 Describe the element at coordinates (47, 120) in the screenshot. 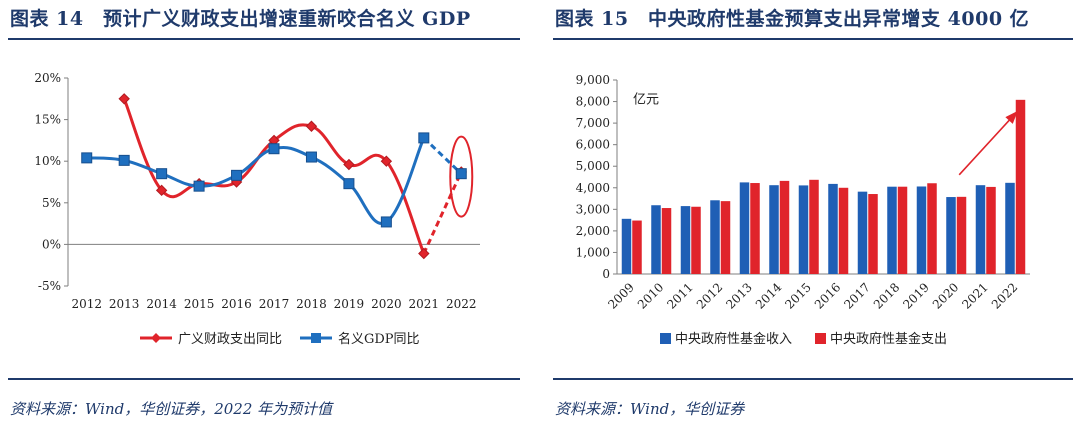

I see `y-tick-label: 15%` at that location.